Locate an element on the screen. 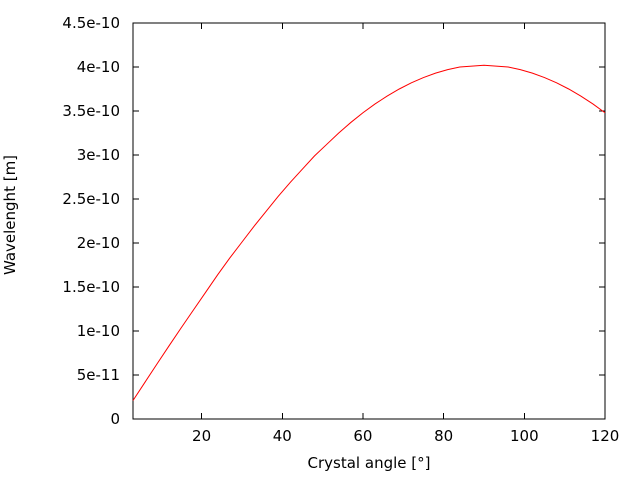 This screenshot has width=640, height=480. x-tick-label: 40 is located at coordinates (282, 436).